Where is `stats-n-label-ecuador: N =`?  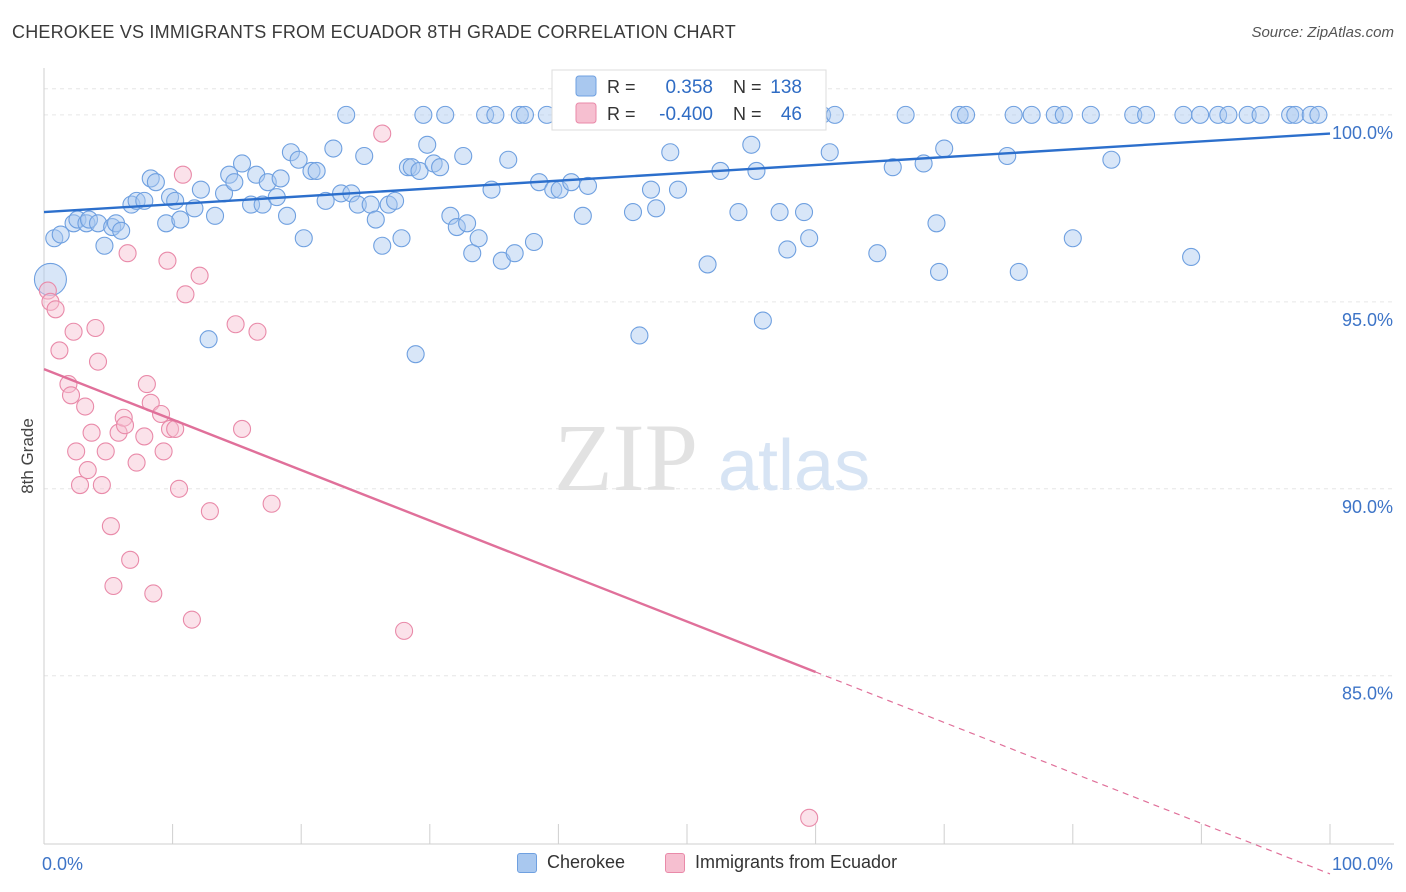 stats-n-label-ecuador: N = is located at coordinates (747, 114).